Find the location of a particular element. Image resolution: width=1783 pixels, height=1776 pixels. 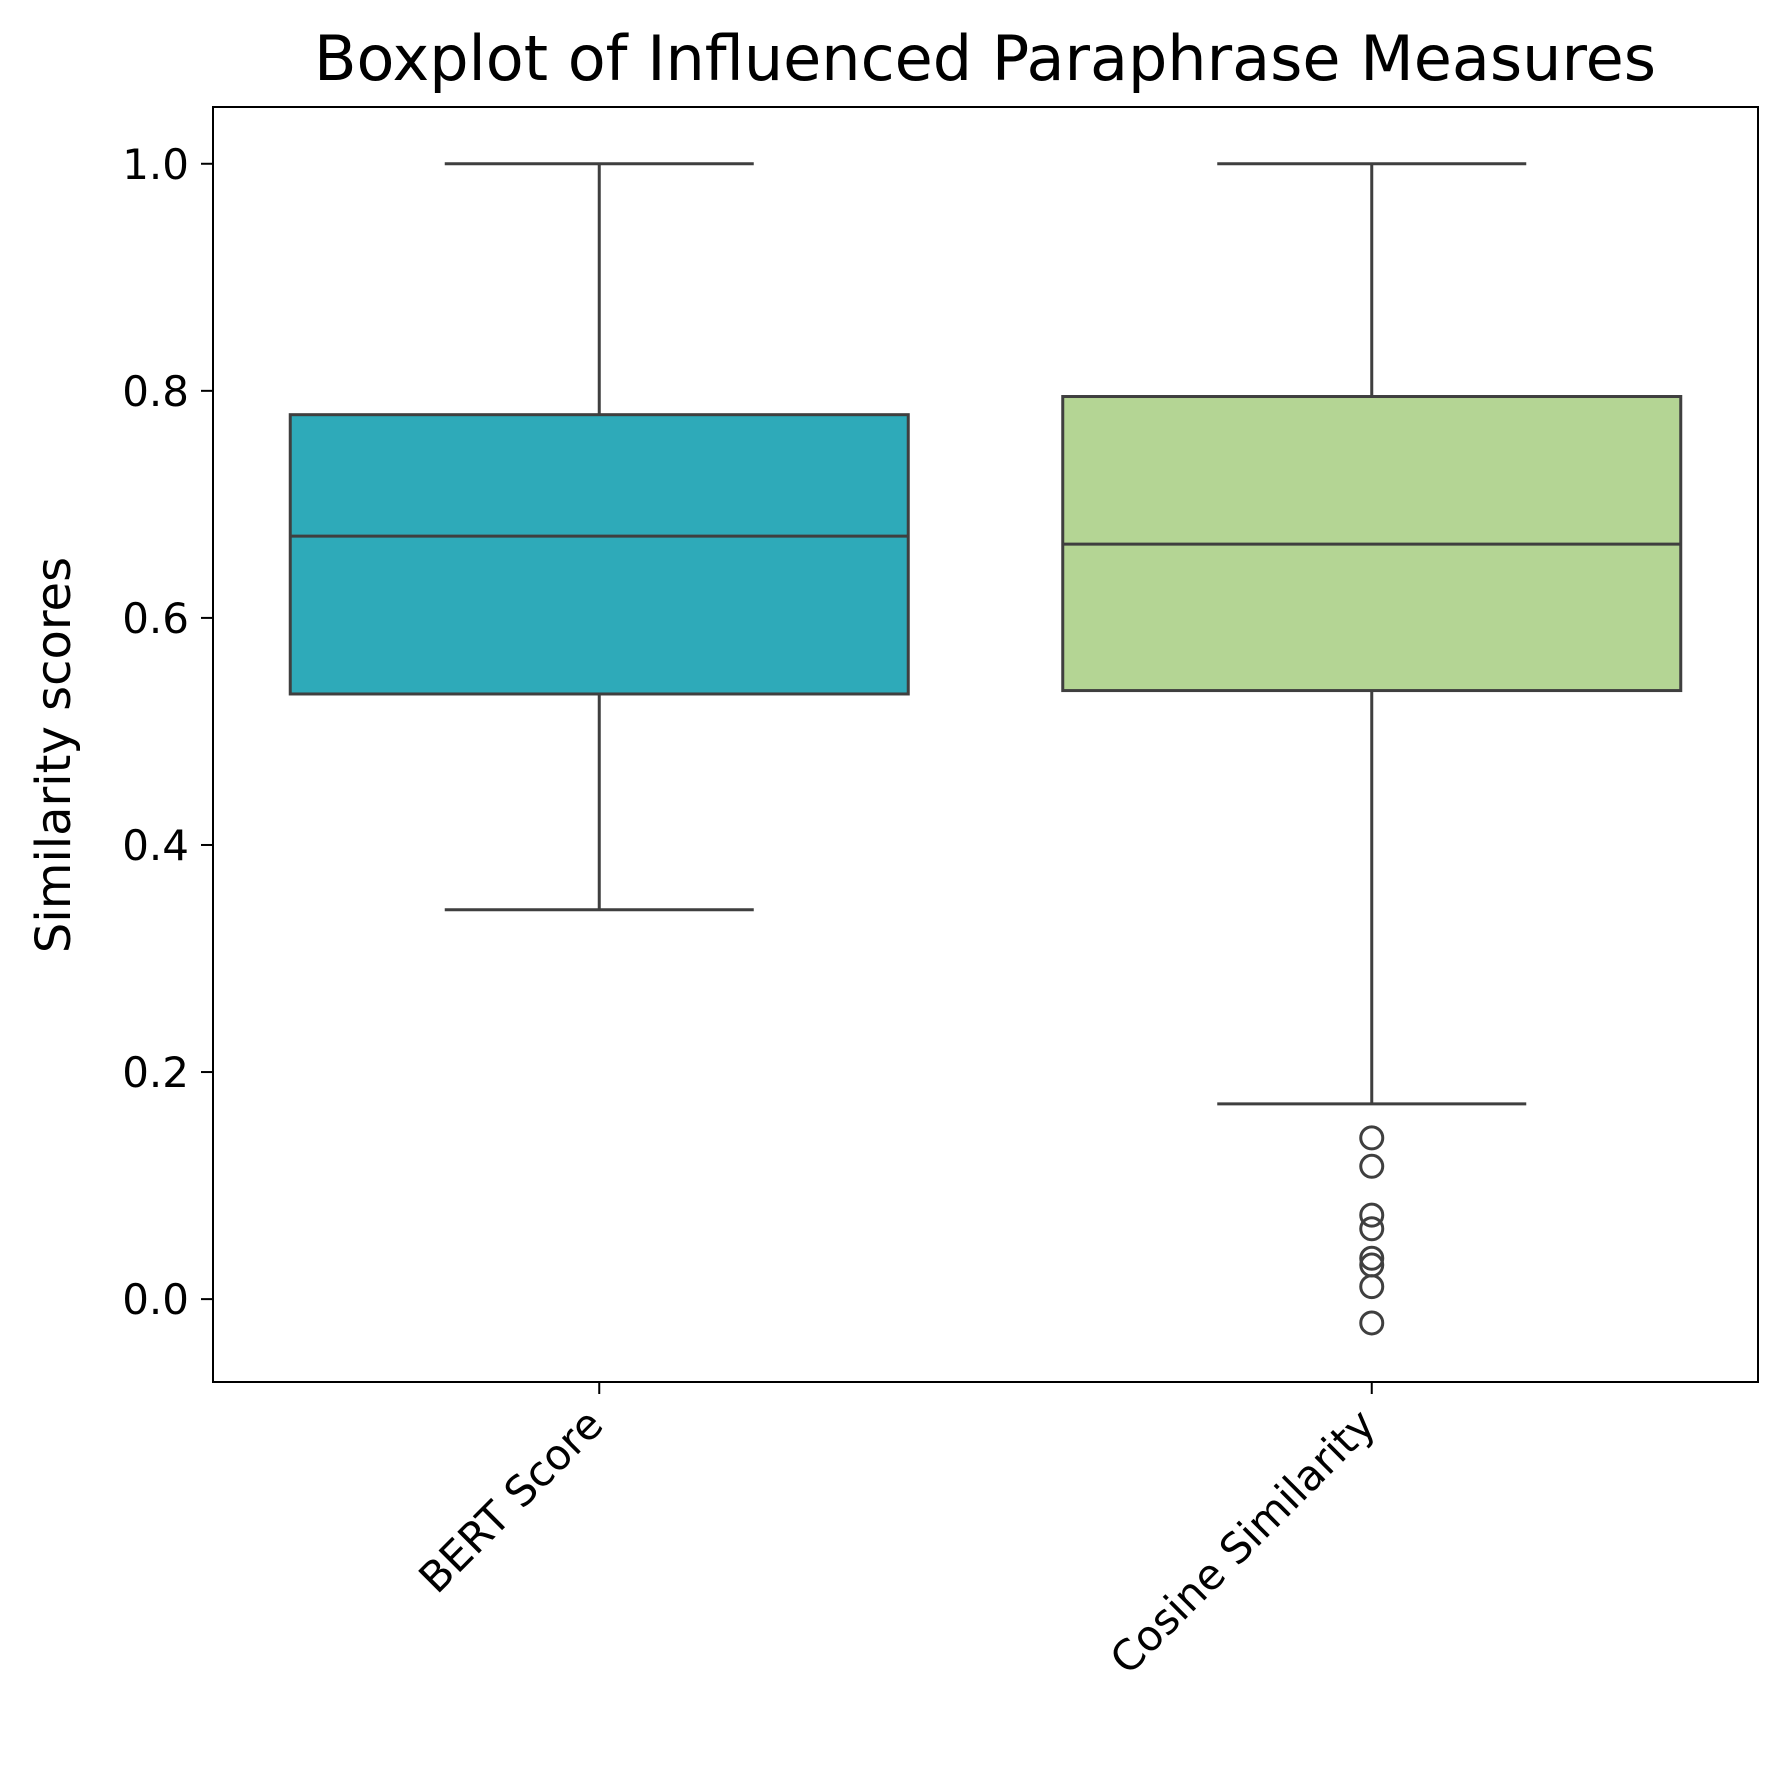

y-axis-label: Similarity scores is located at coordinates (54, 755).